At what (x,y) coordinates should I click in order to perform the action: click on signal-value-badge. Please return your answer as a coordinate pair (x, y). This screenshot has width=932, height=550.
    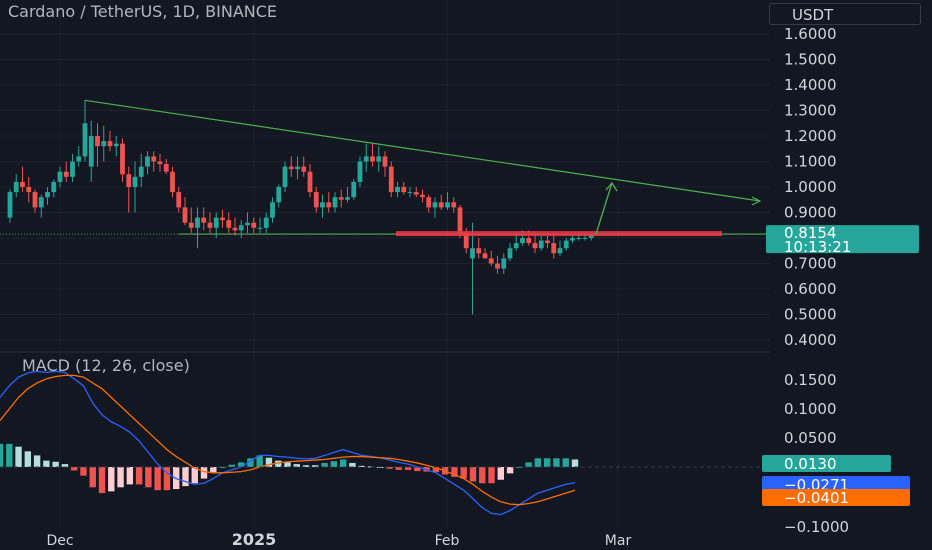
    Looking at the image, I should click on (836, 497).